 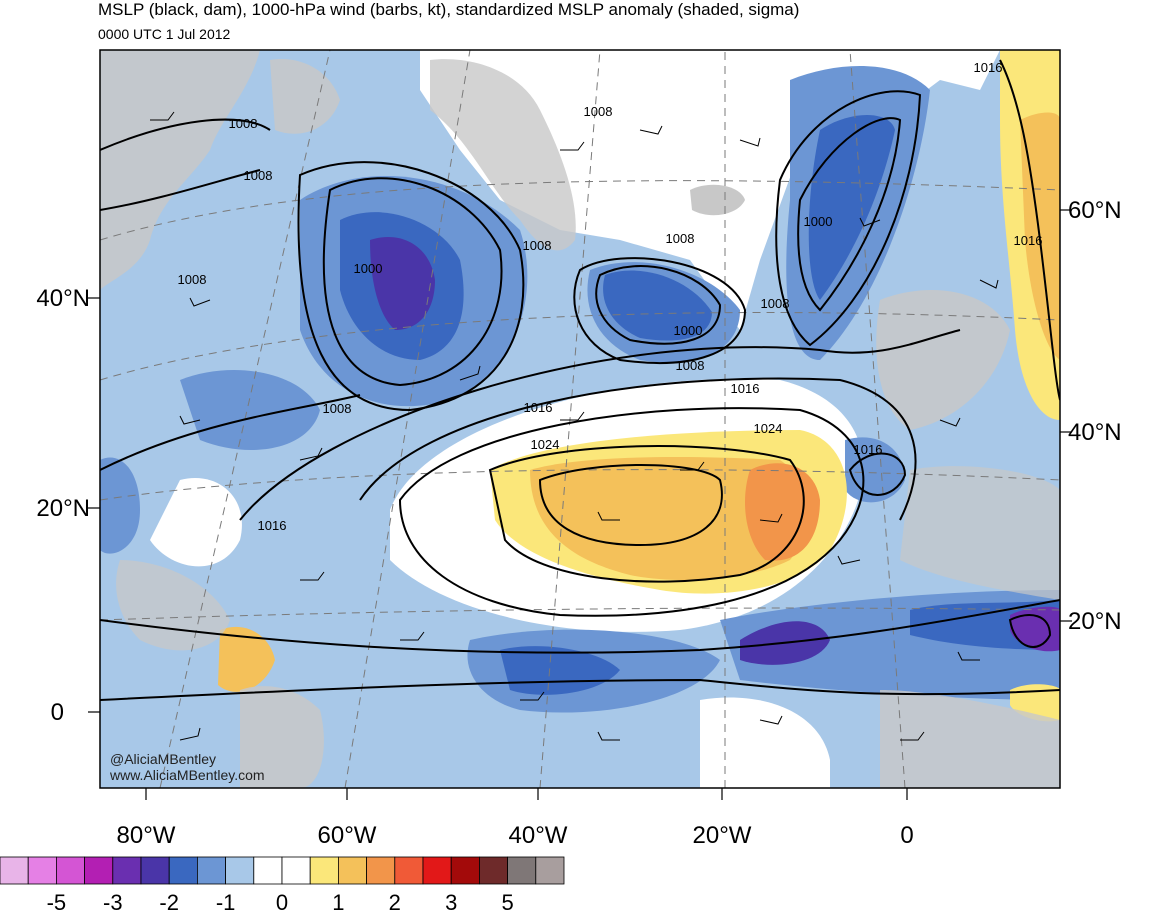 What do you see at coordinates (146, 835) in the screenshot?
I see `lon-label-80w: 80°W` at bounding box center [146, 835].